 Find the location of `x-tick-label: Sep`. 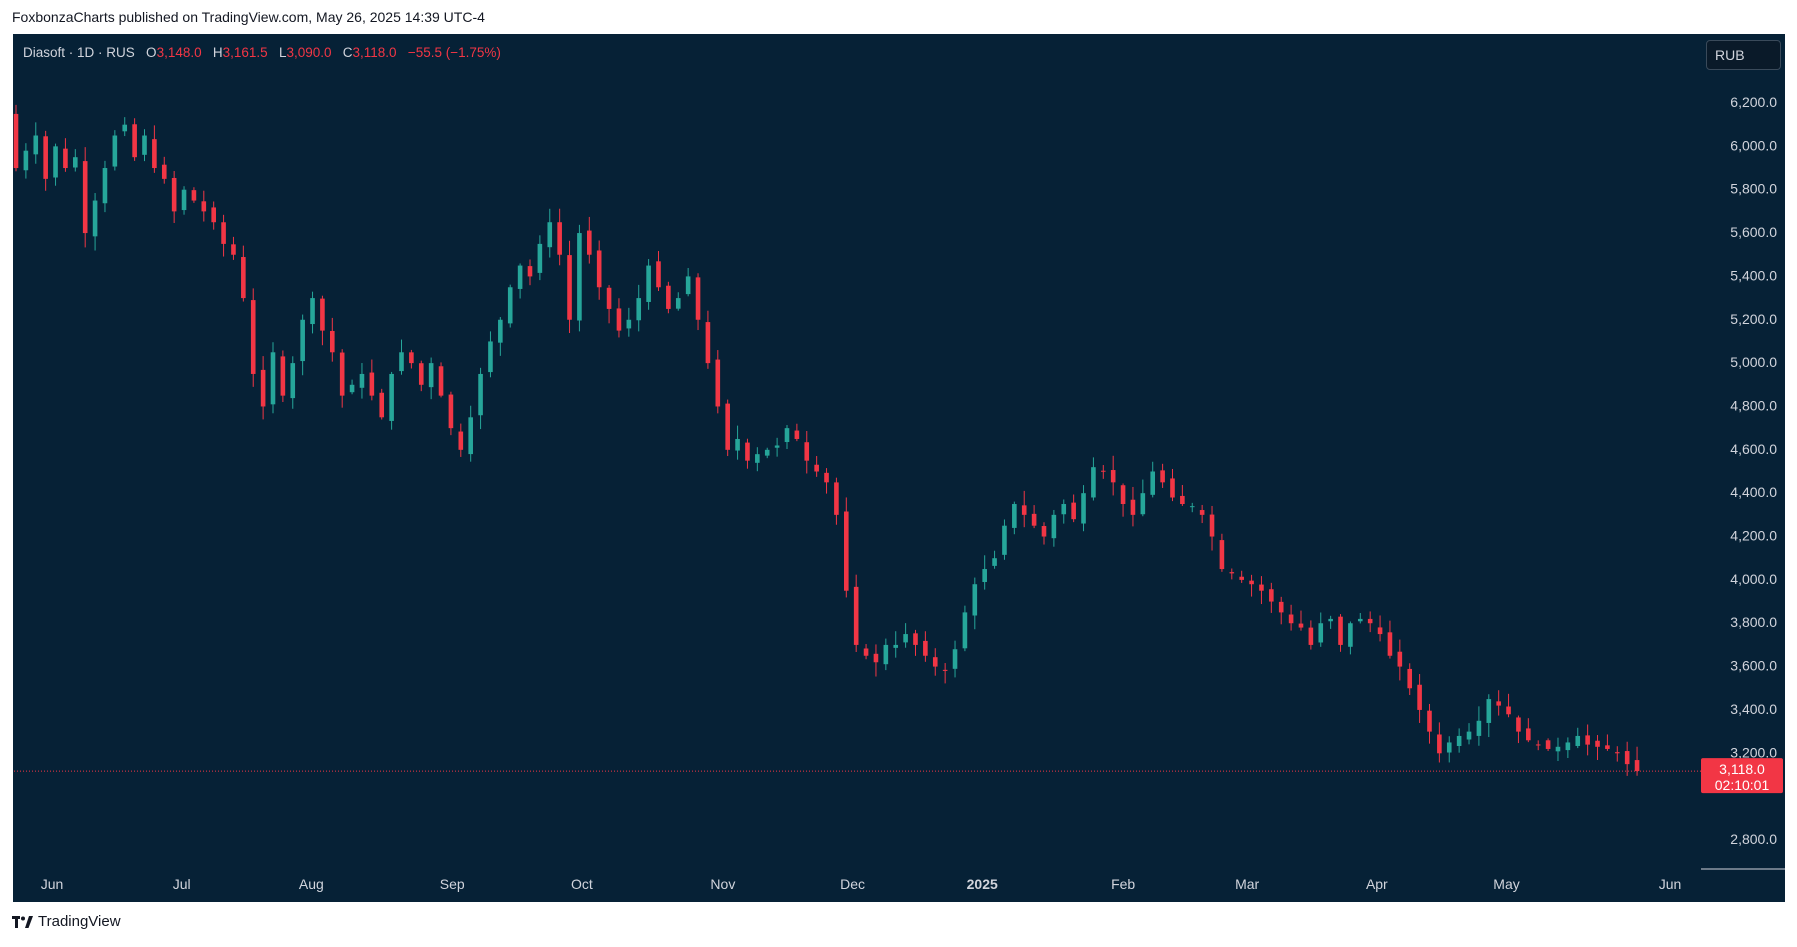

x-tick-label: Sep is located at coordinates (452, 884).